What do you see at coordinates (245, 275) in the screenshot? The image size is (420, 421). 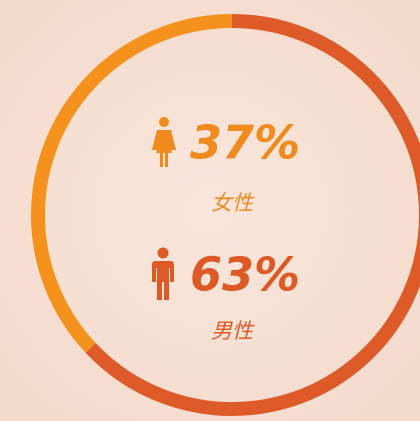 I see `value-label: 63%` at bounding box center [245, 275].